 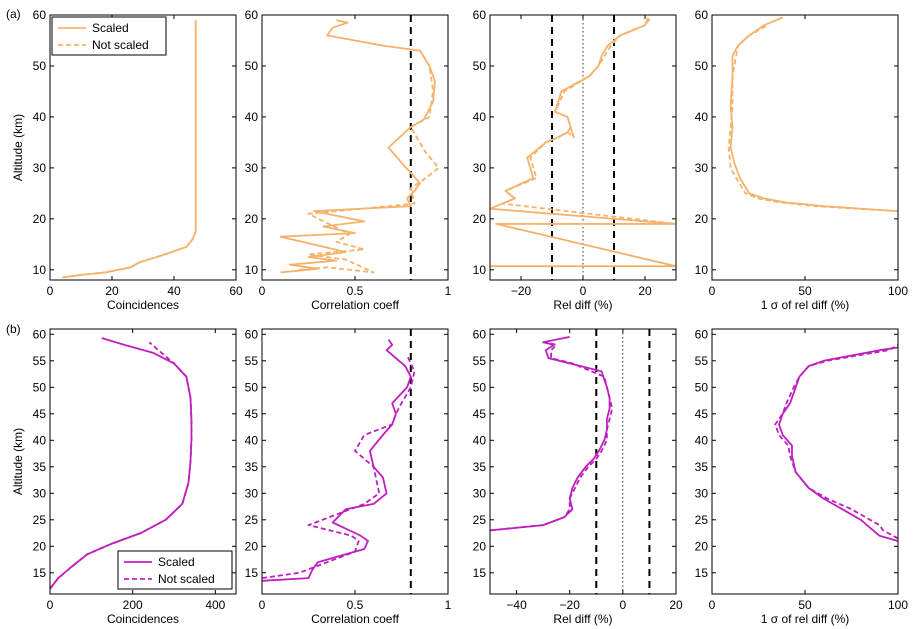 I want to click on axes-frame-a1, so click(x=143, y=147).